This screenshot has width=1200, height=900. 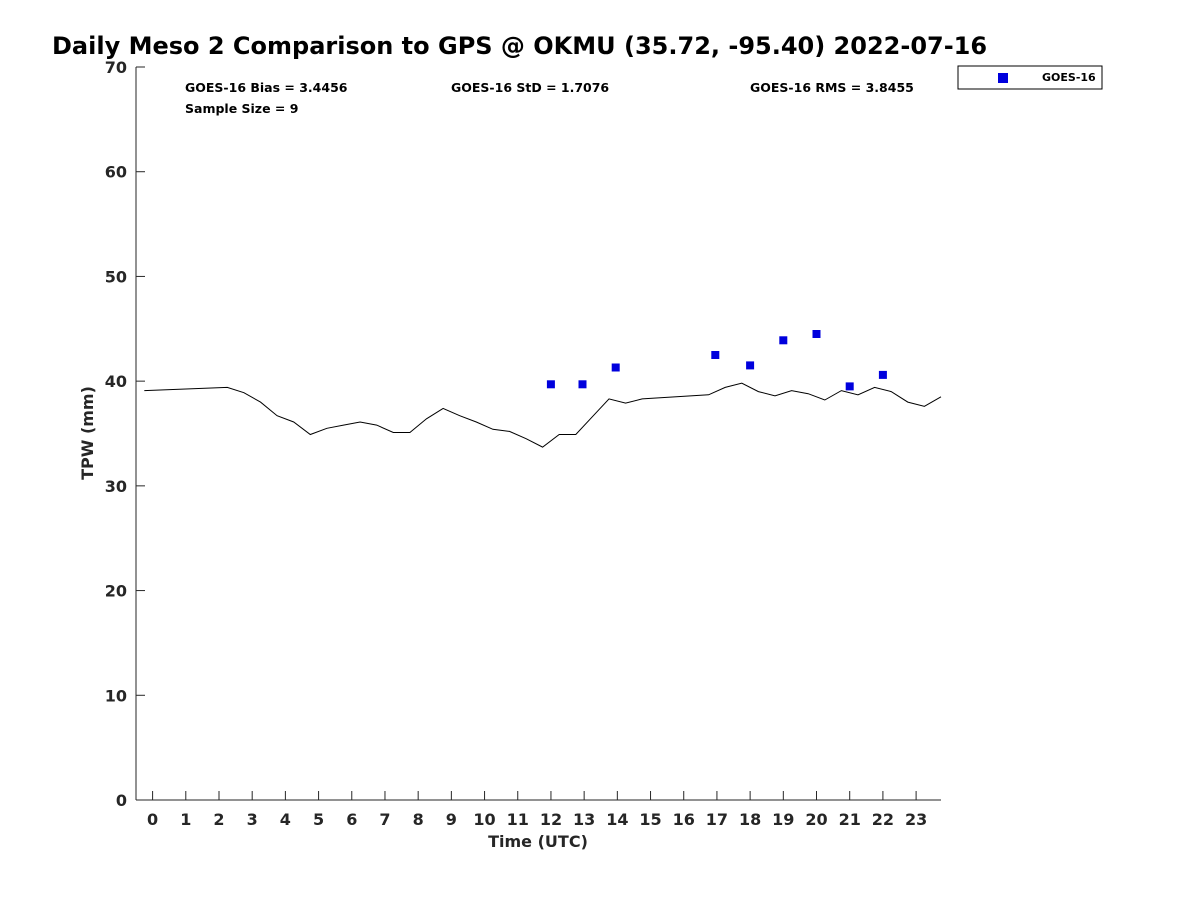 I want to click on x-tick-label: 0, so click(x=152, y=819).